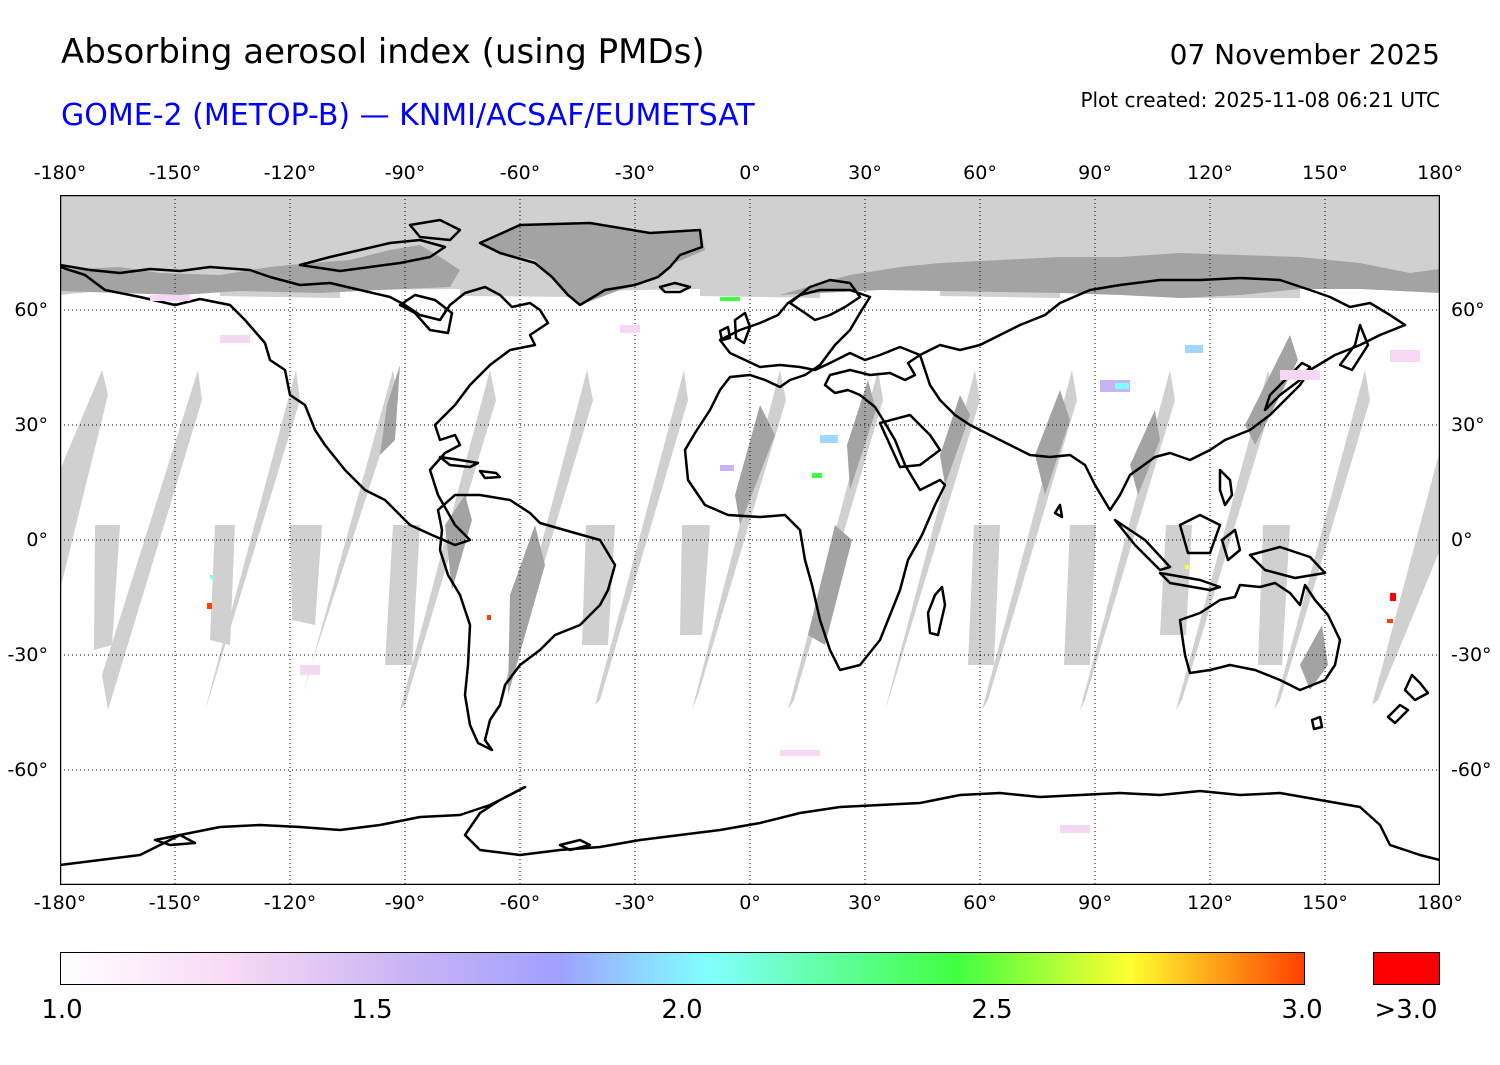  Describe the element at coordinates (1302, 1010) in the screenshot. I see `colorbar-tick: 3.0` at that location.